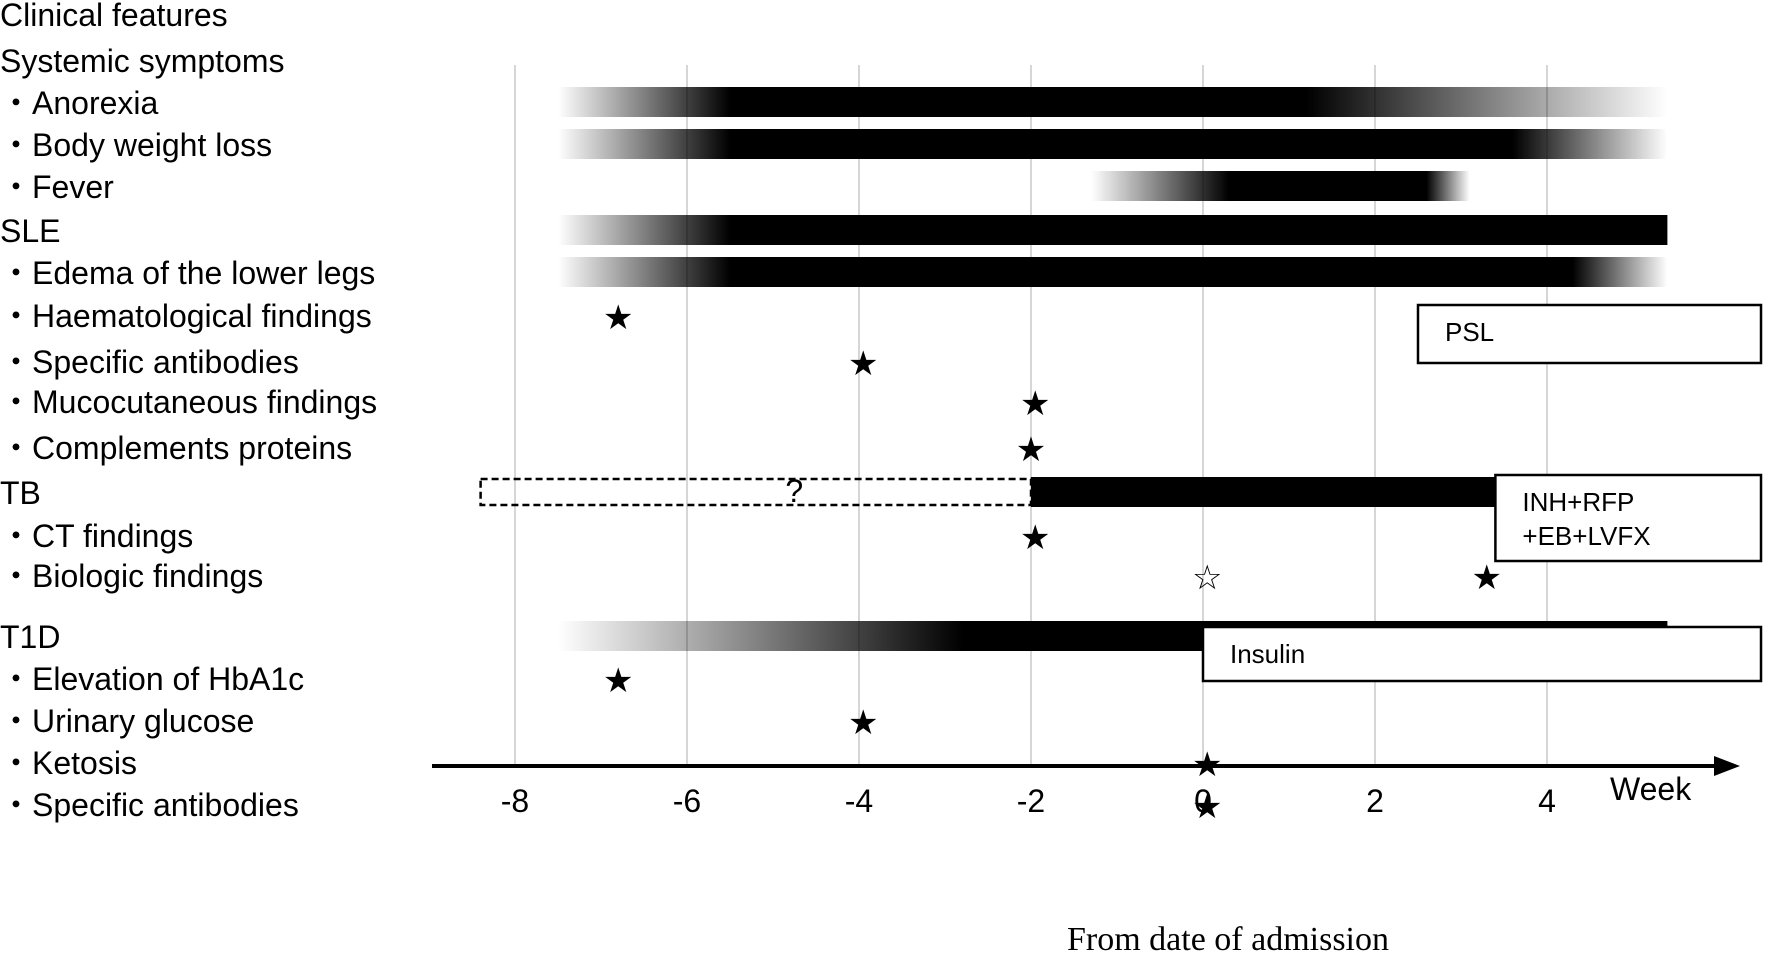 Image resolution: width=1771 pixels, height=966 pixels. What do you see at coordinates (20, 493) in the screenshot?
I see `section-label: TB` at bounding box center [20, 493].